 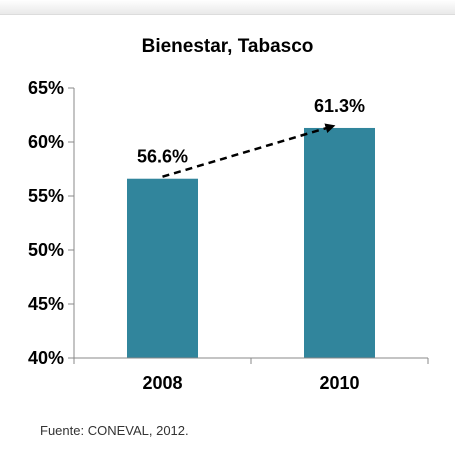 What do you see at coordinates (46, 88) in the screenshot?
I see `y-tick-label: 65%` at bounding box center [46, 88].